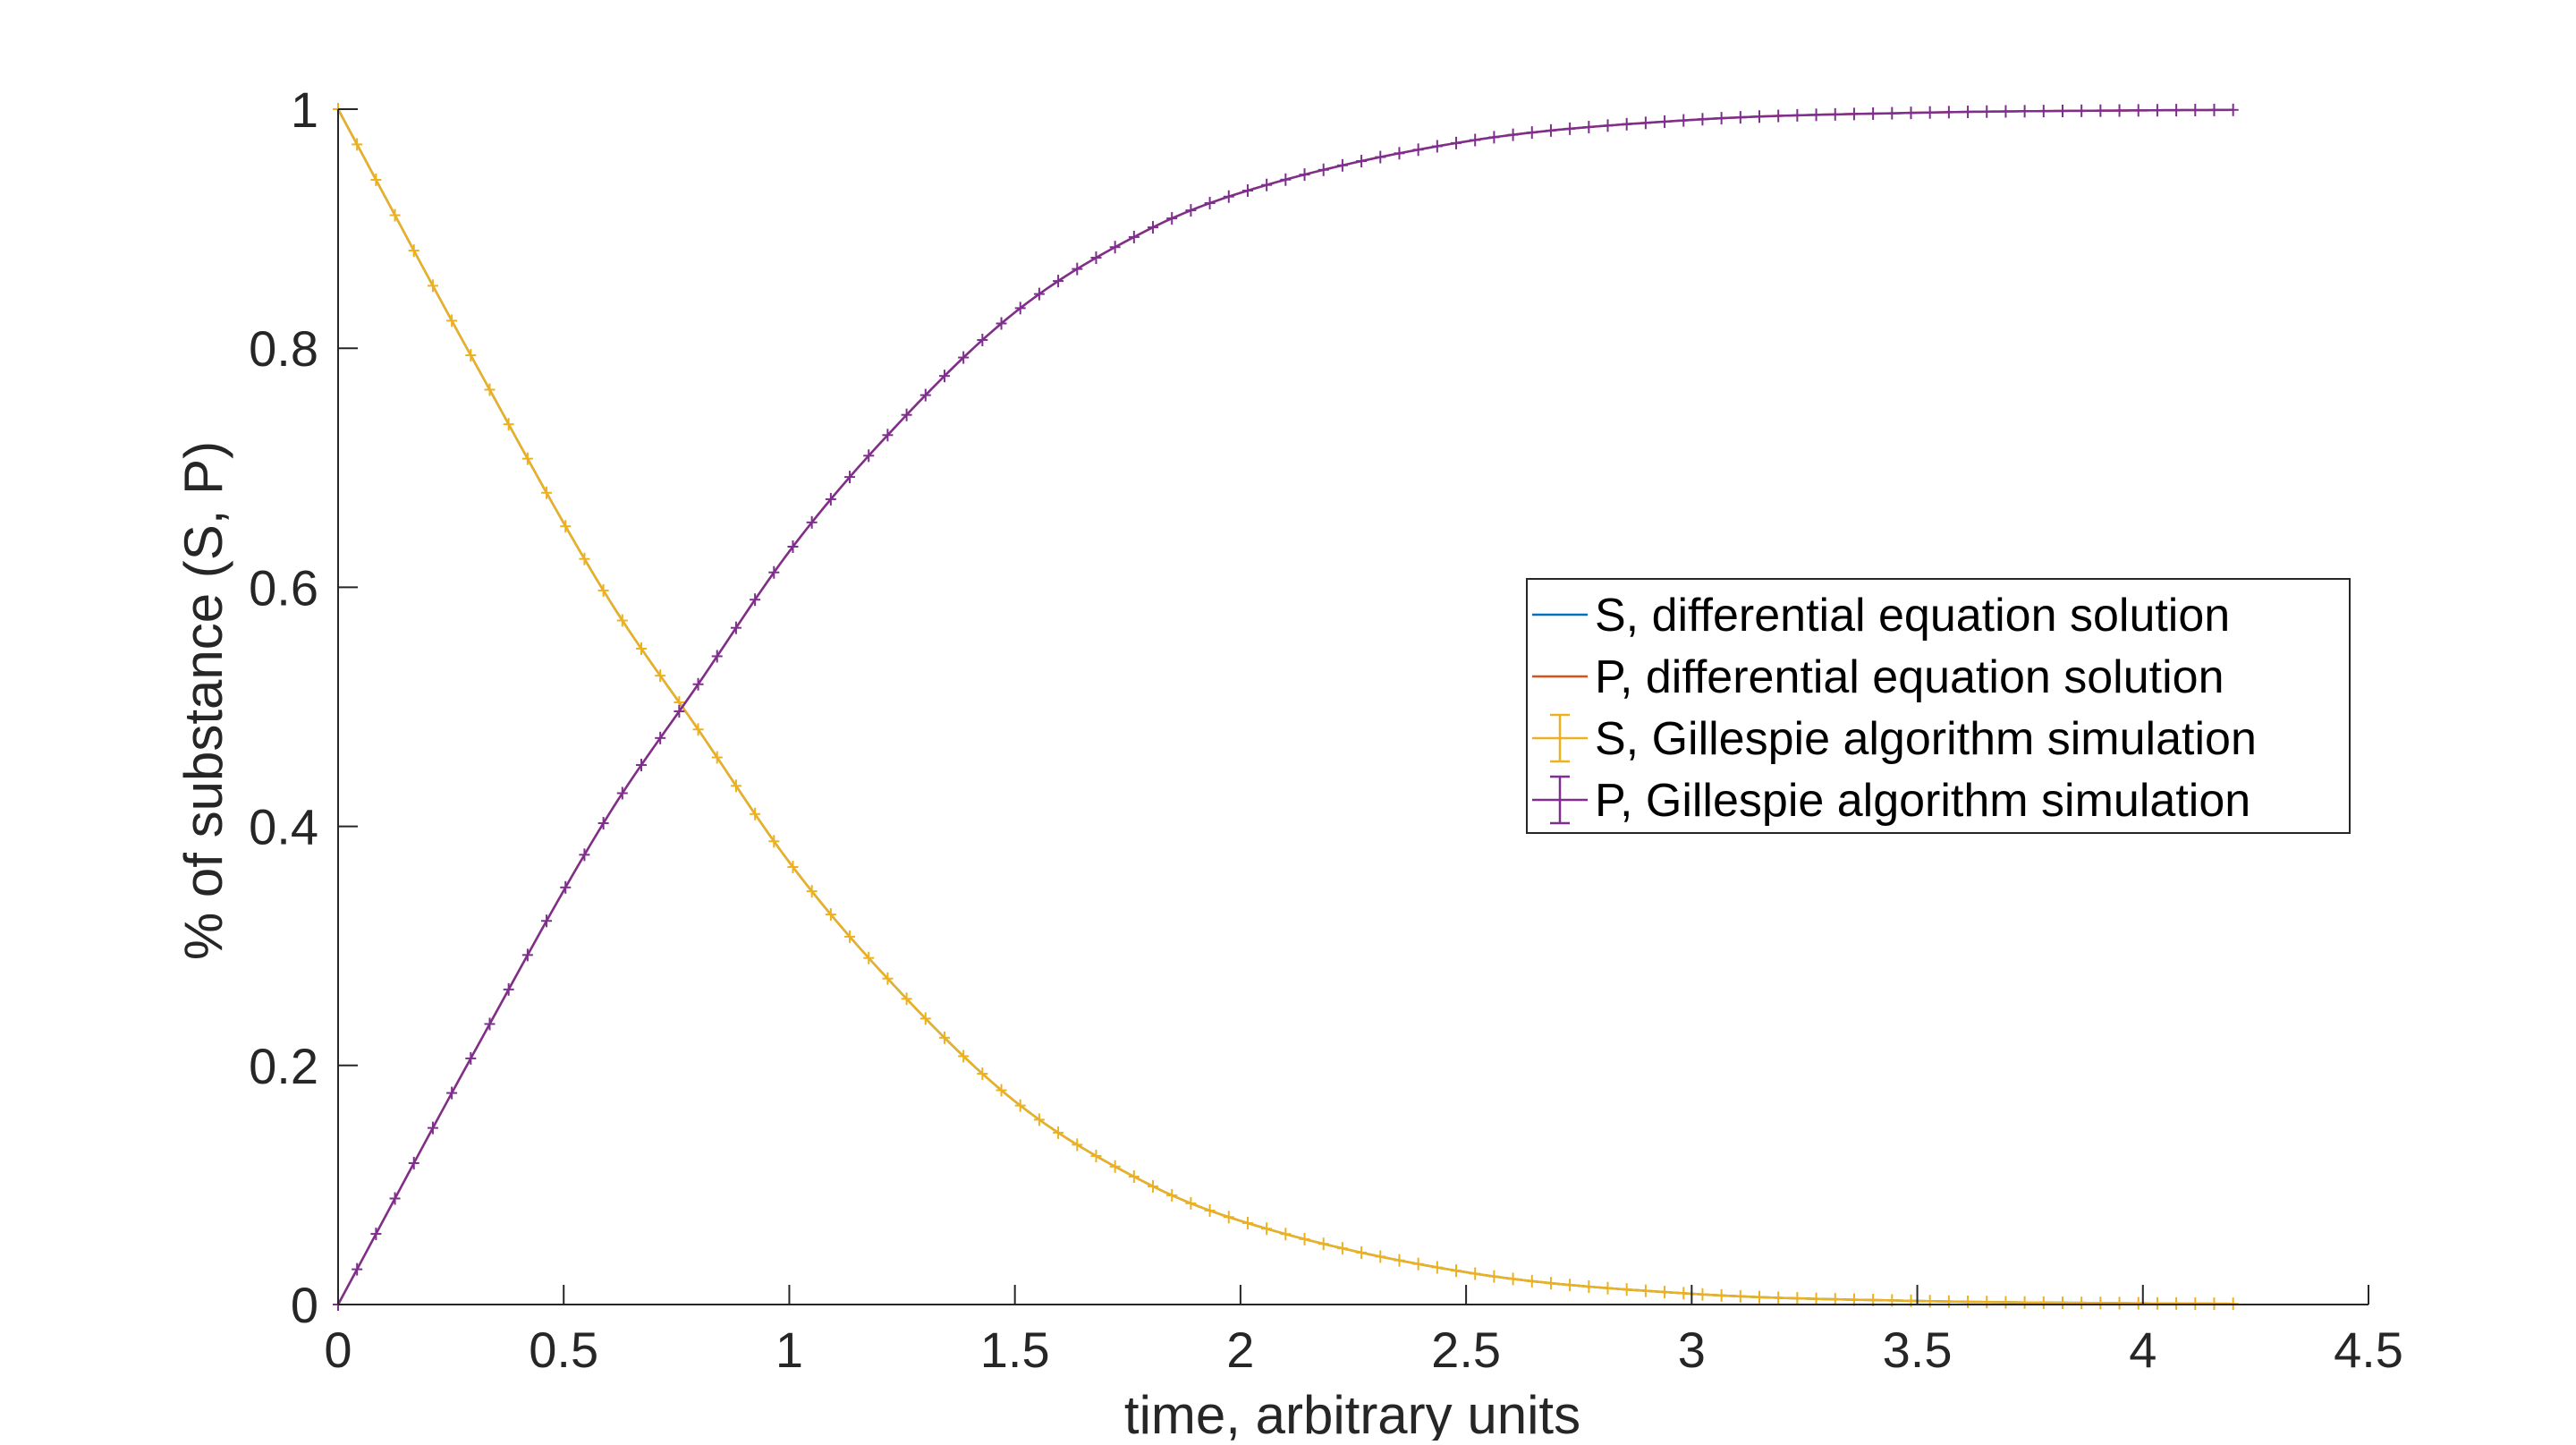  I want to click on x-tick-label: 0, so click(338, 1350).